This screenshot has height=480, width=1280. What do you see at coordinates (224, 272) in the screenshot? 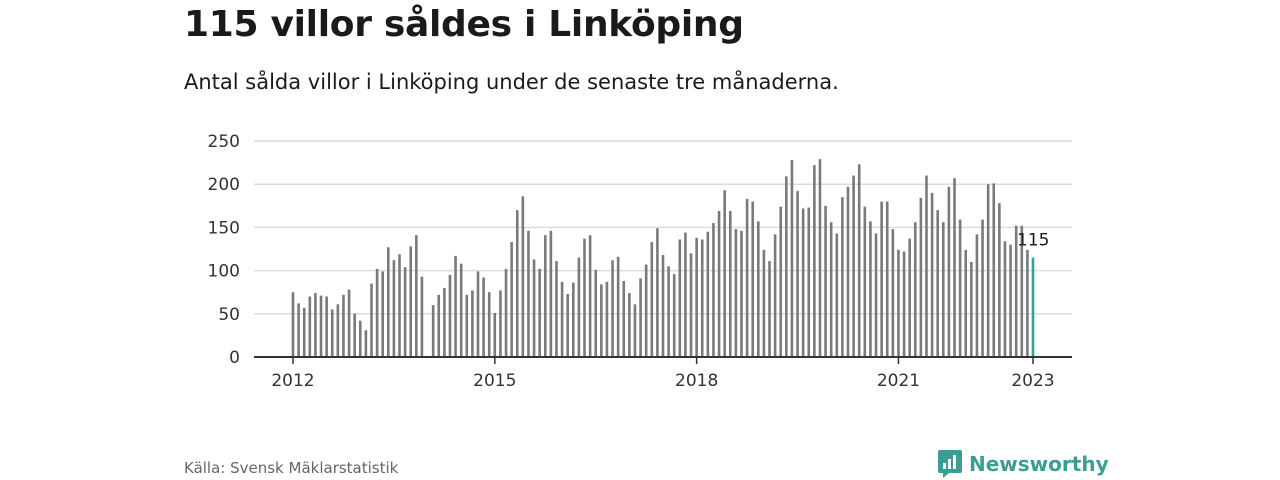
I see `y-tick-label: 100` at bounding box center [224, 272].